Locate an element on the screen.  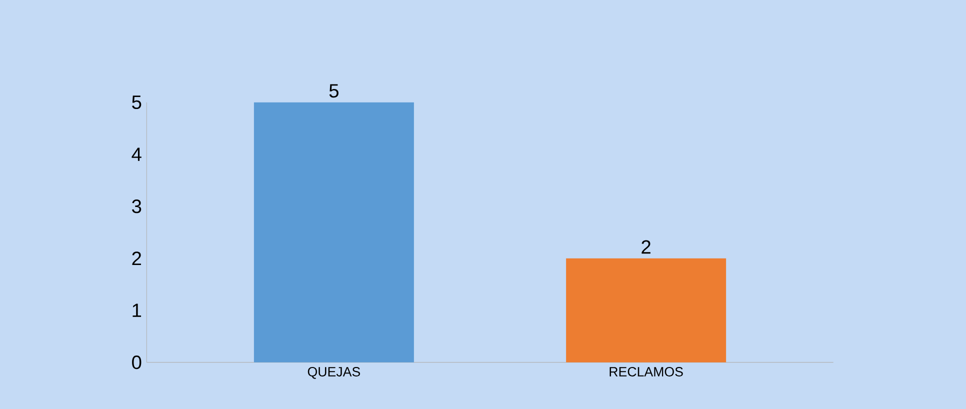
y-tick-label: 3 is located at coordinates (137, 207).